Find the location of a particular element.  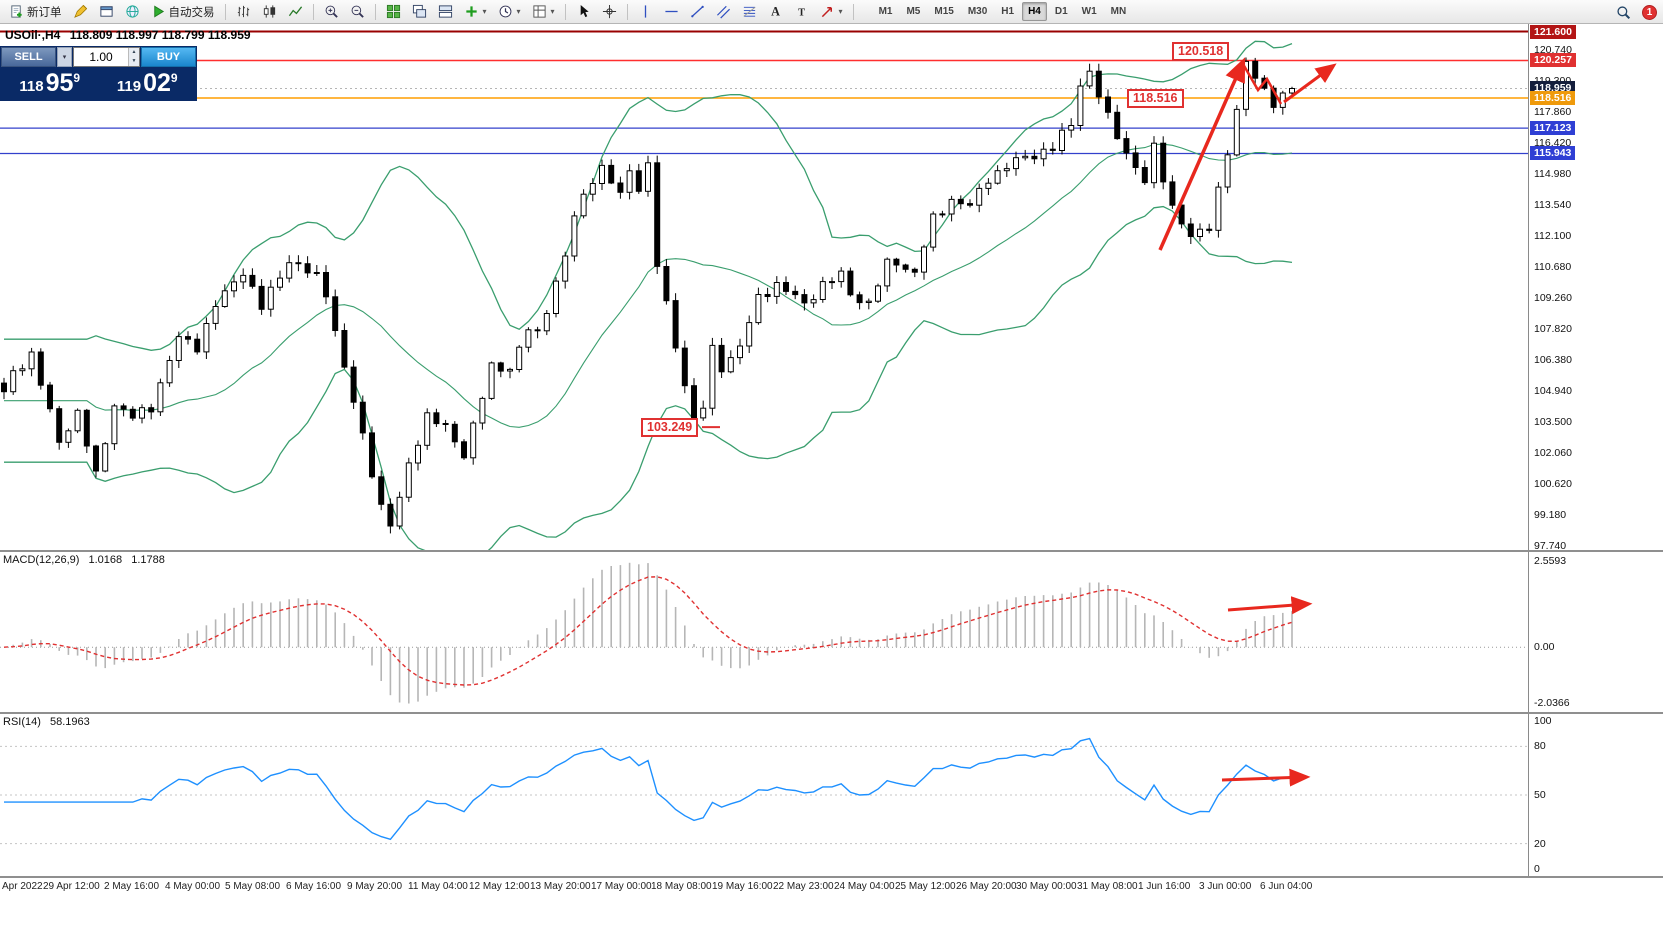

chart-line-button is located at coordinates (295, 11).